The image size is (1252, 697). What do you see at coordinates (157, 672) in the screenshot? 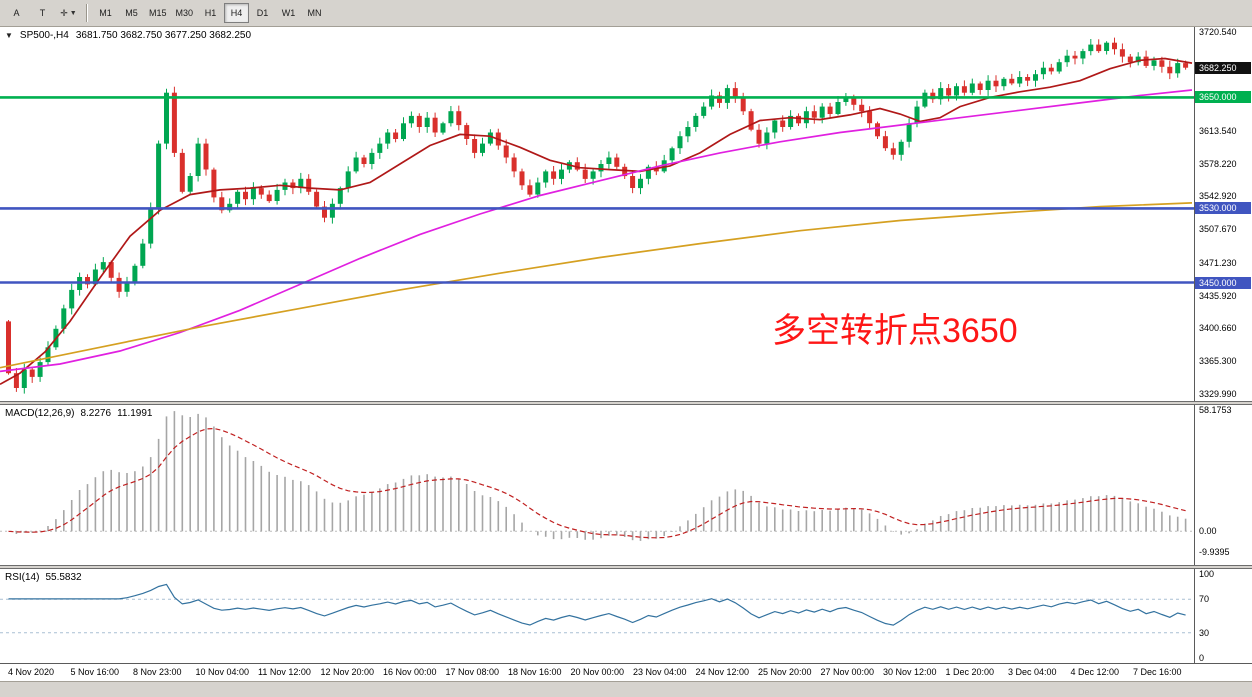
I see `time-axis-label: 8 Nov 23:00` at bounding box center [157, 672].